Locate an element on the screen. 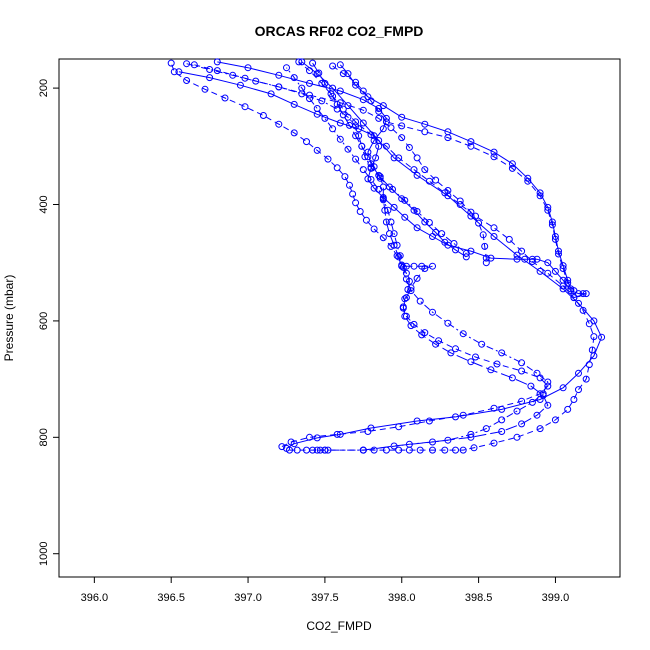 This screenshot has height=650, width=650. y-tick-label: 800 is located at coordinates (44, 437).